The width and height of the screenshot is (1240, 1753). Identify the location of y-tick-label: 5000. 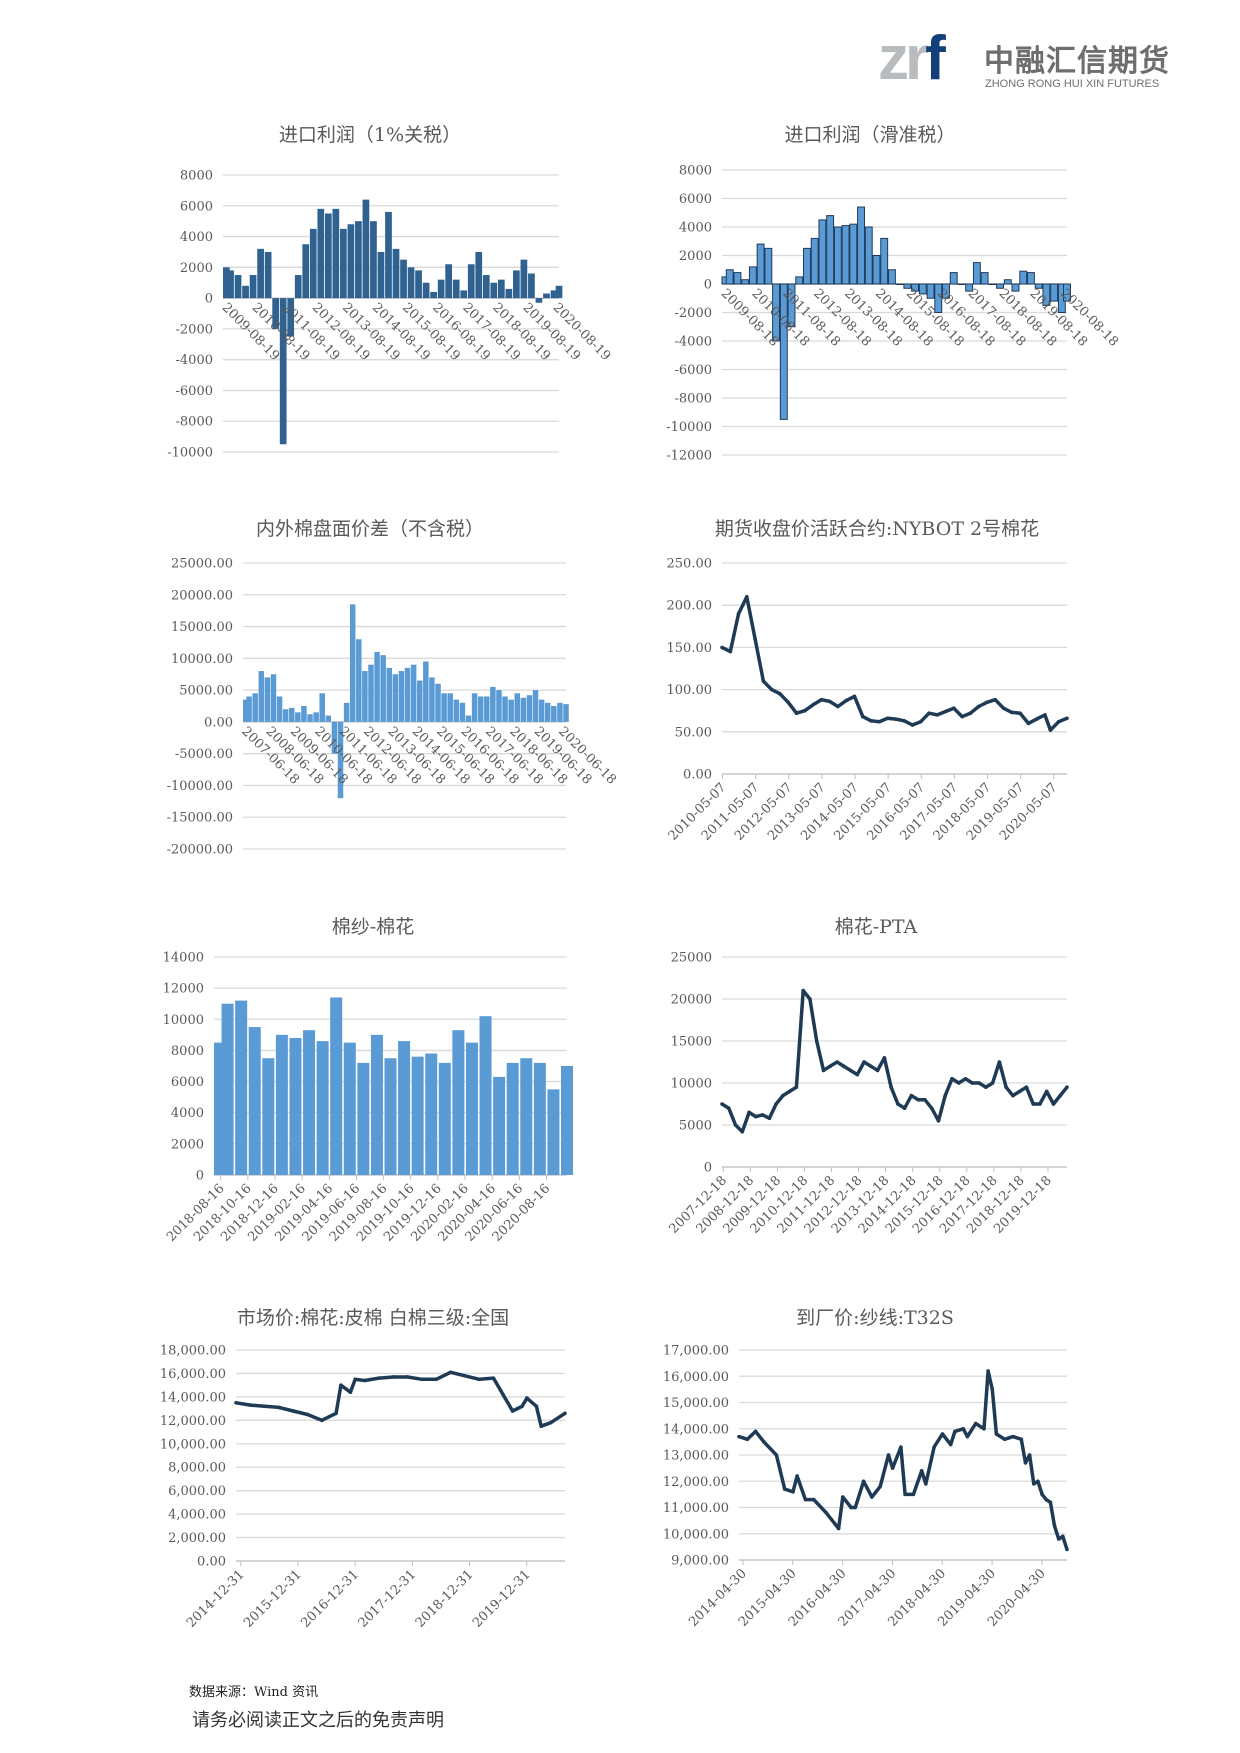
(695, 1126).